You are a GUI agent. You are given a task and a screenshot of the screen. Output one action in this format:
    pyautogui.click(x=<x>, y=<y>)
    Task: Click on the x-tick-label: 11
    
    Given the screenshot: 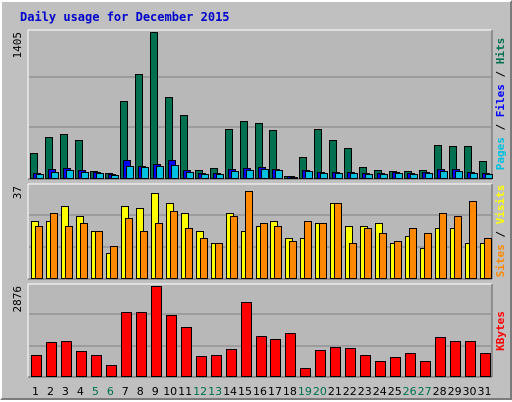 What is the action you would take?
    pyautogui.click(x=185, y=391)
    